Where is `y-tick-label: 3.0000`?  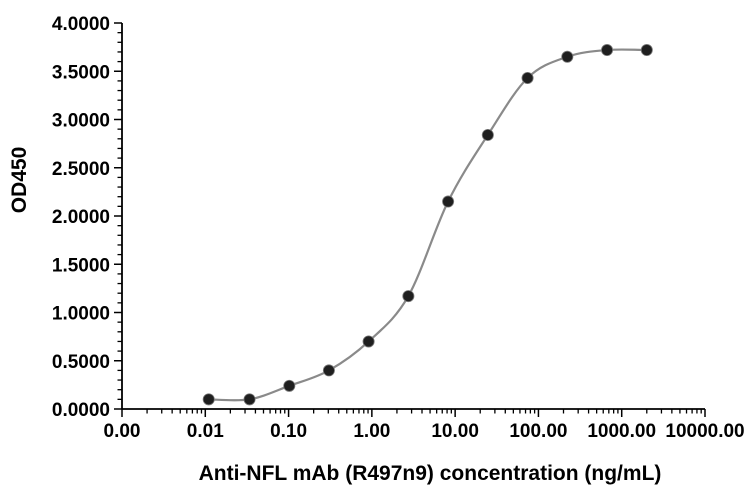 y-tick-label: 3.0000 is located at coordinates (81, 121).